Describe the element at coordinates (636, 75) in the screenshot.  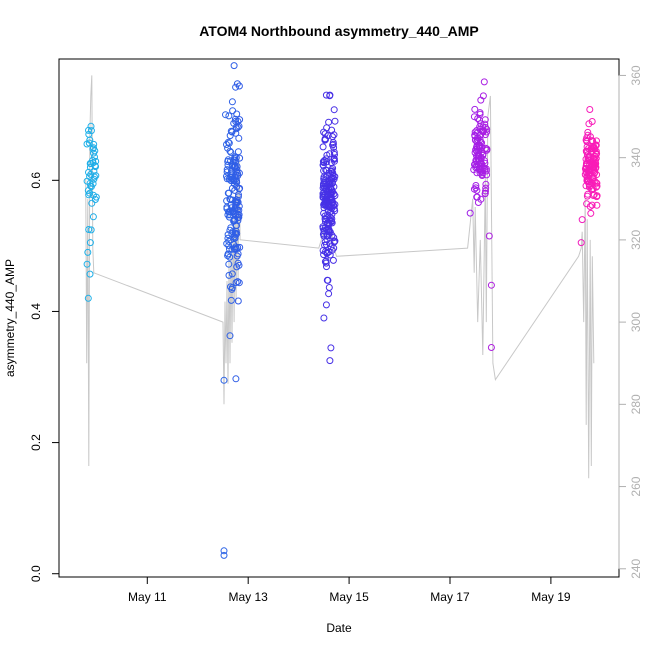
I see `y2-tick-label: 360` at that location.